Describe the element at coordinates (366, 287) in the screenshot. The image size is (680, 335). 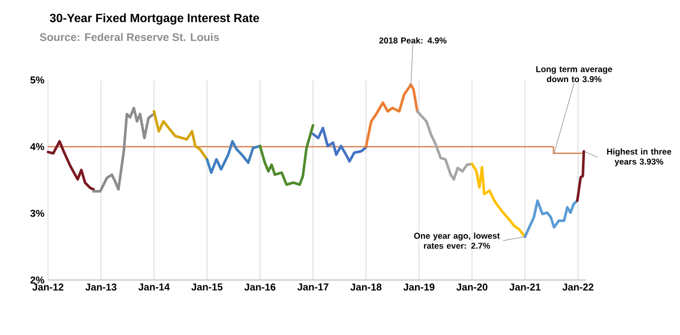
I see `x-tick-label: Jan-18` at that location.